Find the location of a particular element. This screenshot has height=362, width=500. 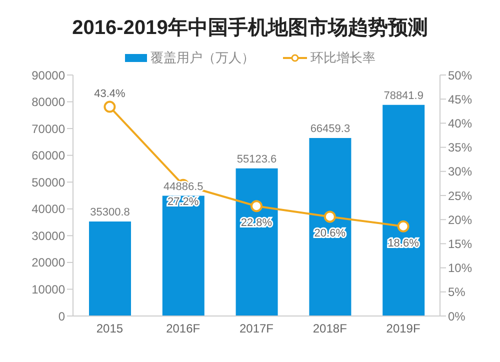

data-label: 66459.3 is located at coordinates (330, 129).